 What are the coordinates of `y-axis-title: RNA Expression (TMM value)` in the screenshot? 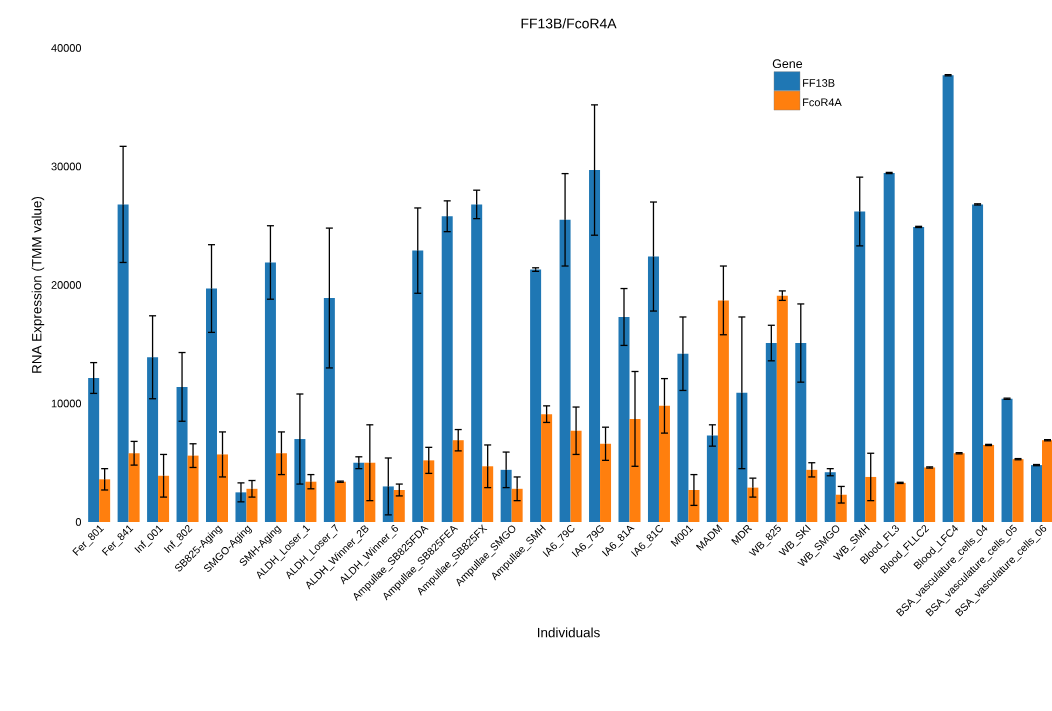 It's located at (38, 284).